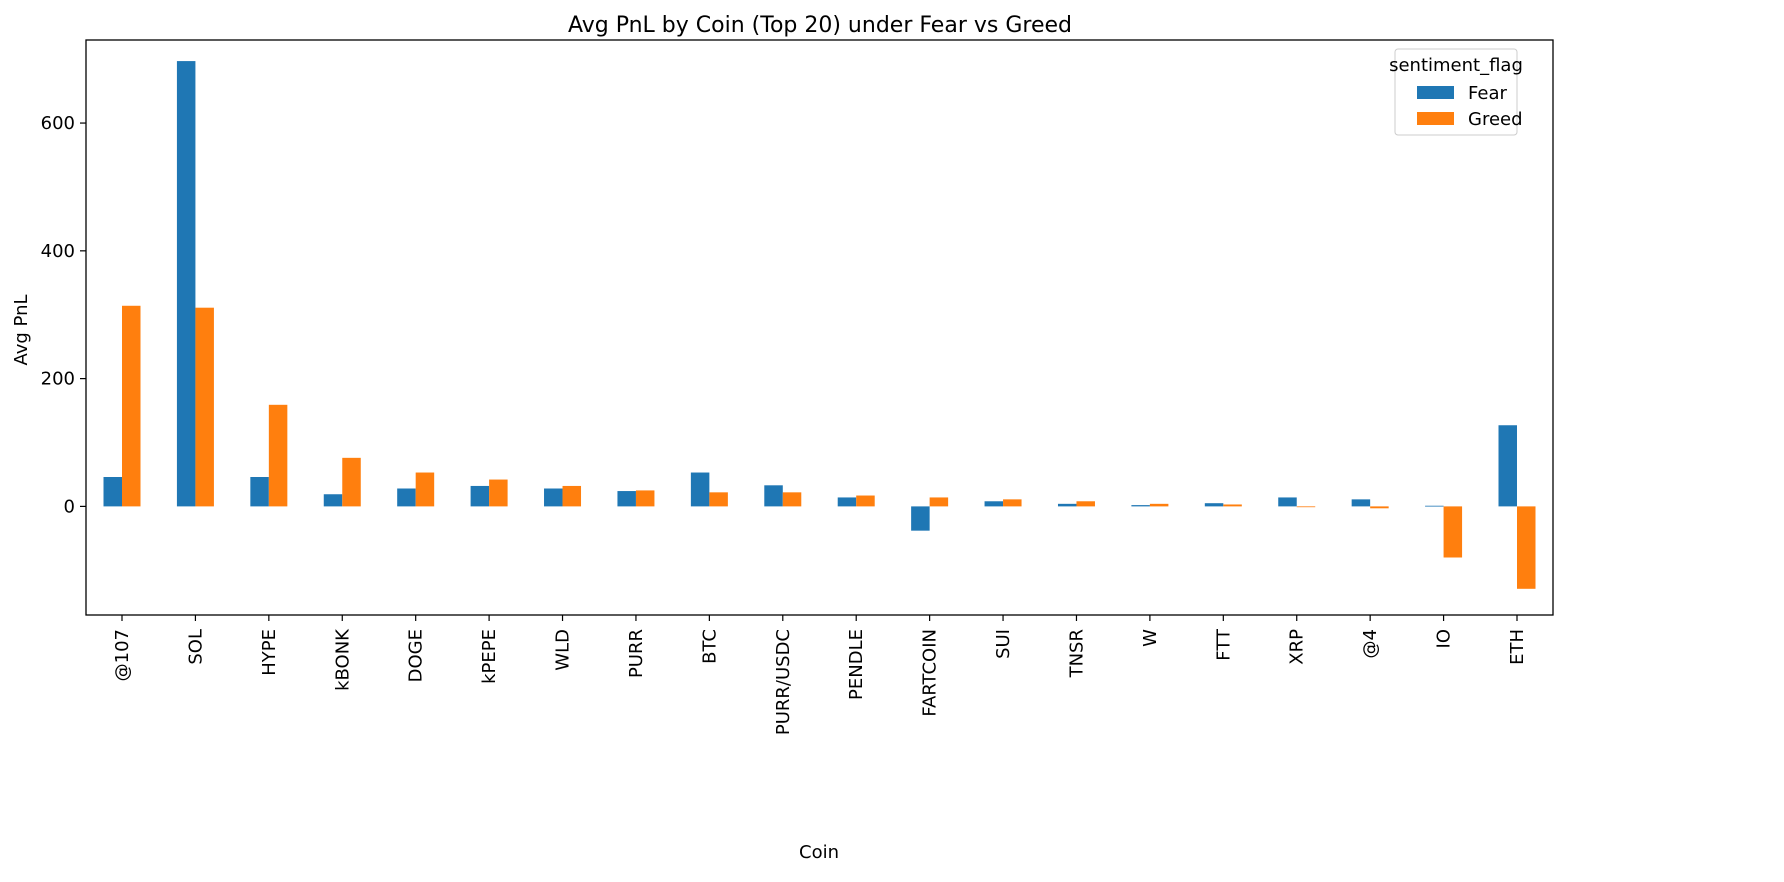 The image size is (1784, 882). Describe the element at coordinates (195, 647) in the screenshot. I see `x-tick-label: SOL` at that location.